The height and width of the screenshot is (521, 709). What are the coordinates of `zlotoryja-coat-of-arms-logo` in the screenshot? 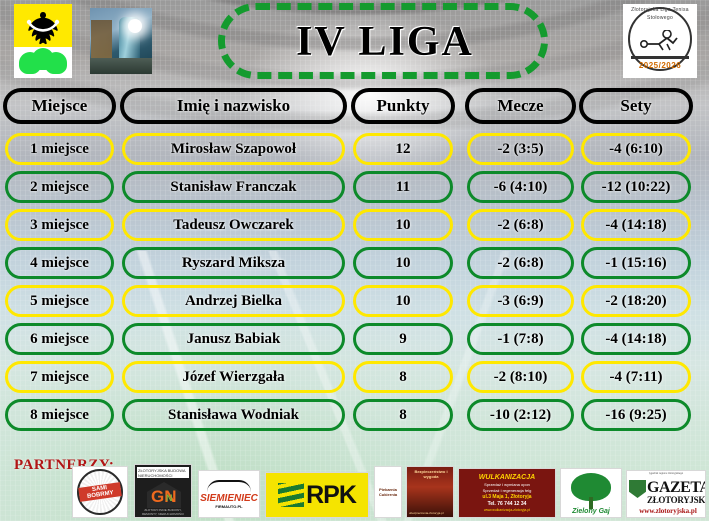 It's located at (43, 41).